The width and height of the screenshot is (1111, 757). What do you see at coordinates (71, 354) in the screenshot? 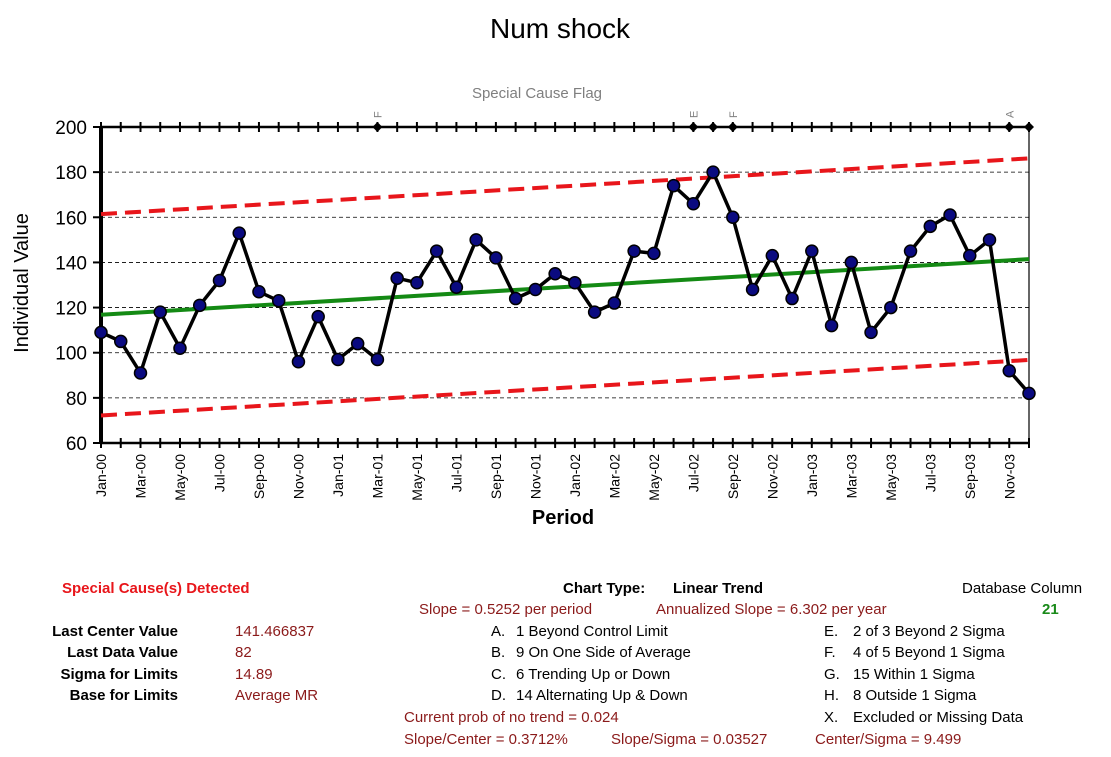
I see `y-tick-label: 100` at bounding box center [71, 354].